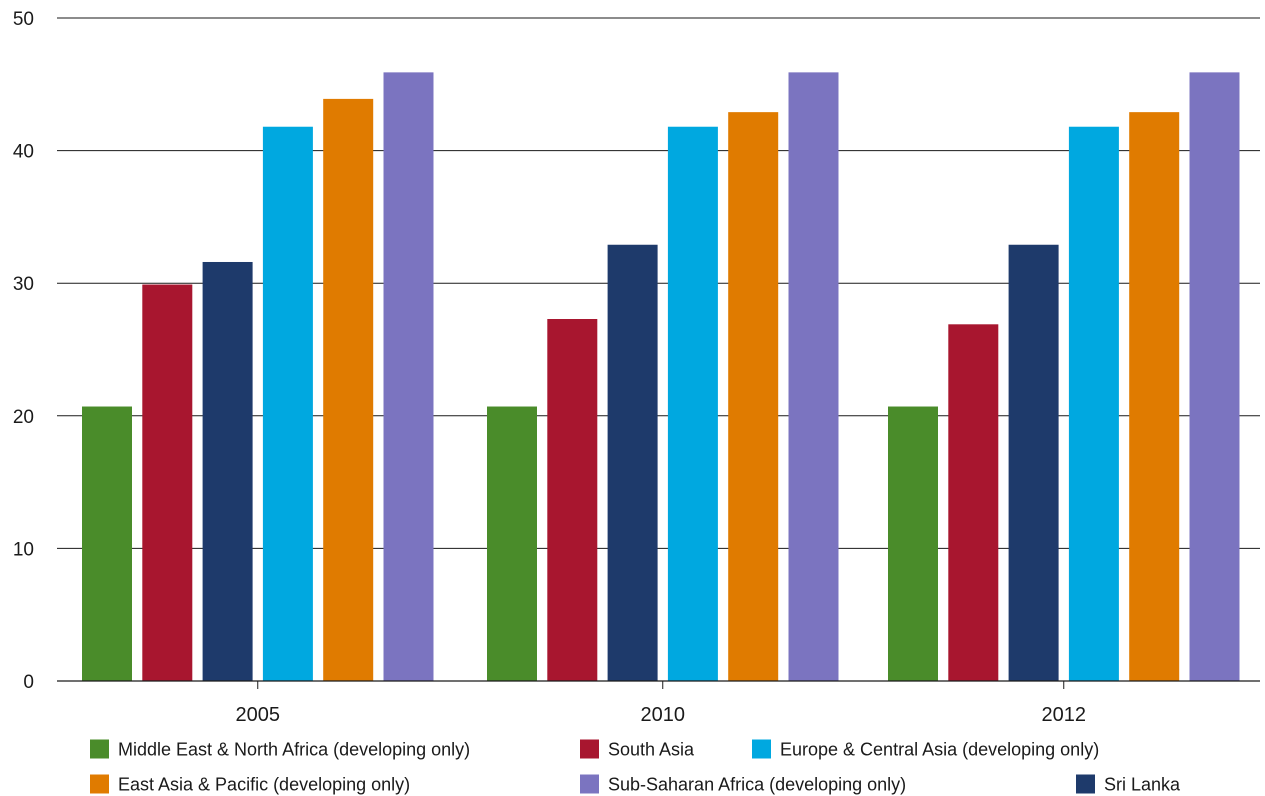  I want to click on bar-2012-europe-central-asia-developing-only, so click(1093, 404).